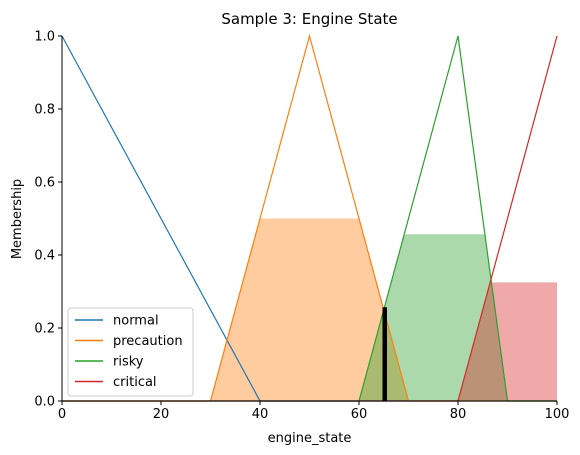 The height and width of the screenshot is (455, 580). Describe the element at coordinates (62, 414) in the screenshot. I see `x-tick-label: 0` at that location.